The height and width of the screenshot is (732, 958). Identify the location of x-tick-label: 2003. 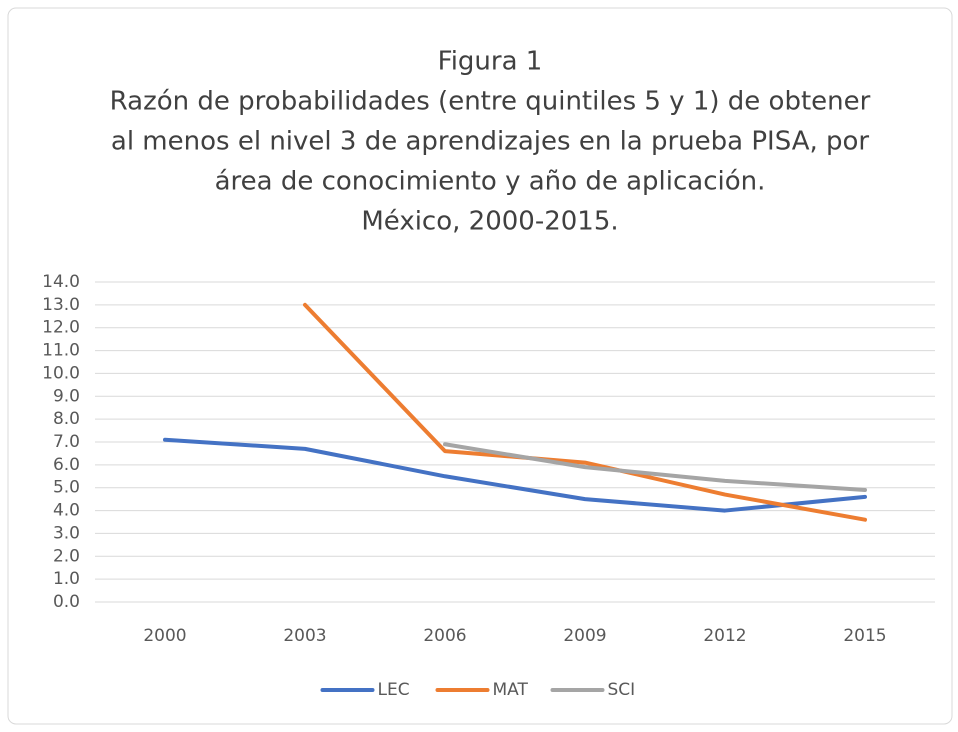
(304, 636).